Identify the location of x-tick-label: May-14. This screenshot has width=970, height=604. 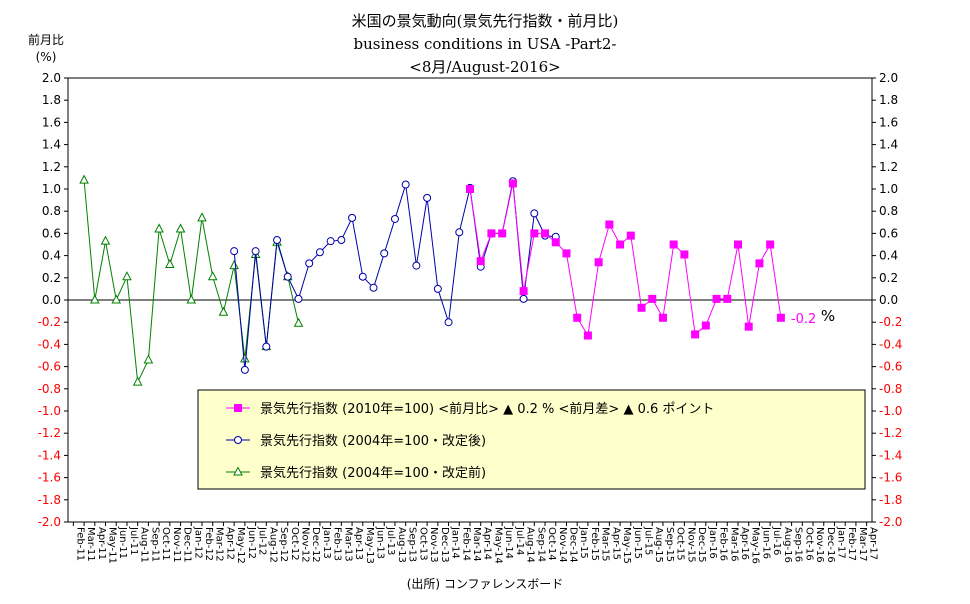
(497, 545).